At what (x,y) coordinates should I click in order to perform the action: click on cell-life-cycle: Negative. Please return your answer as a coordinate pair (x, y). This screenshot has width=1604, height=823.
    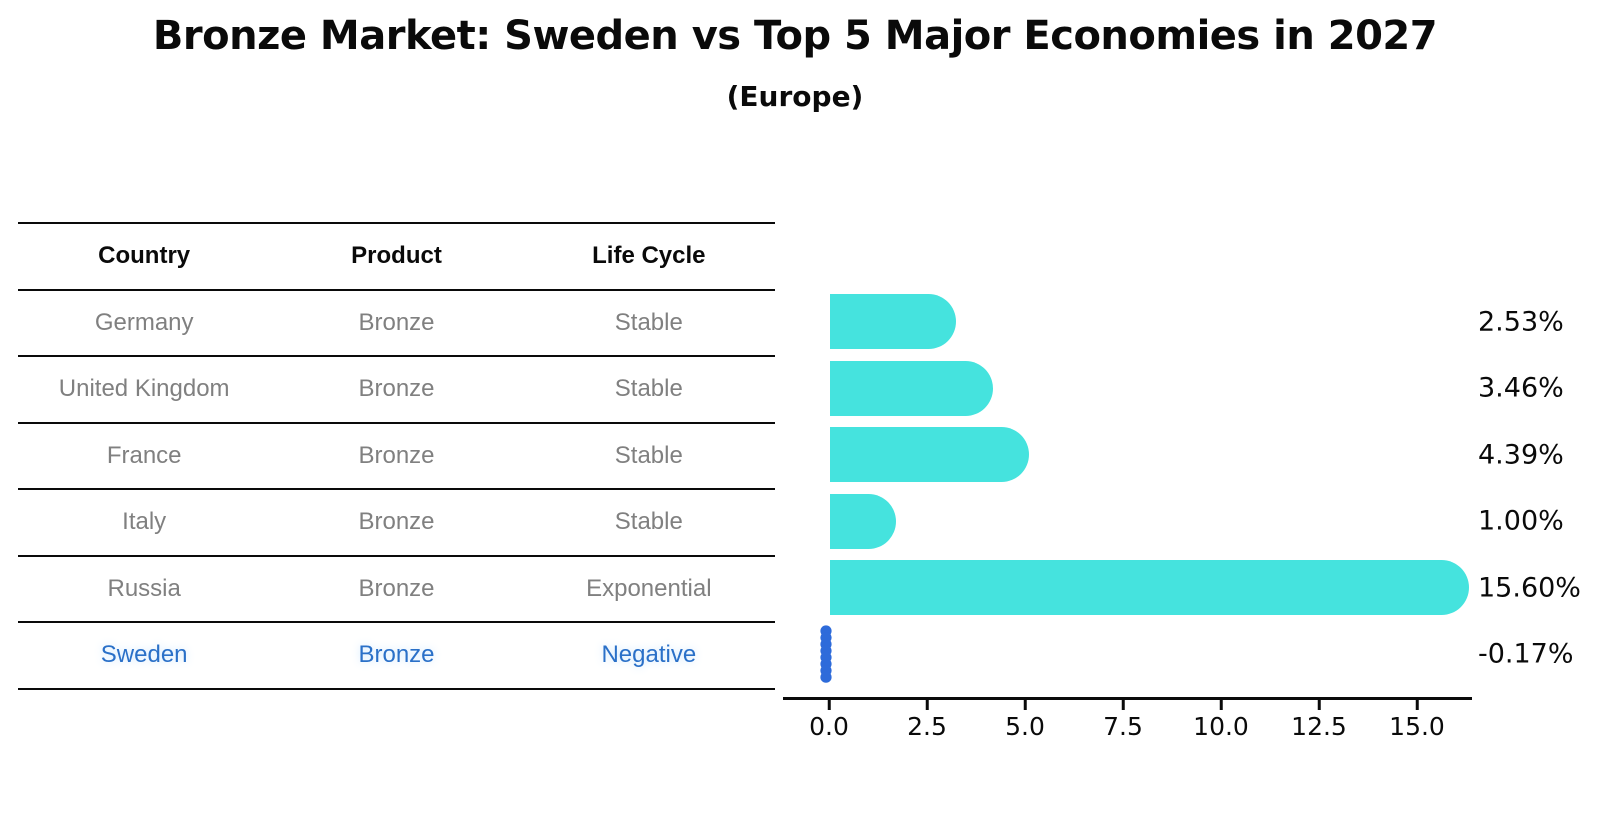
    Looking at the image, I should click on (649, 655).